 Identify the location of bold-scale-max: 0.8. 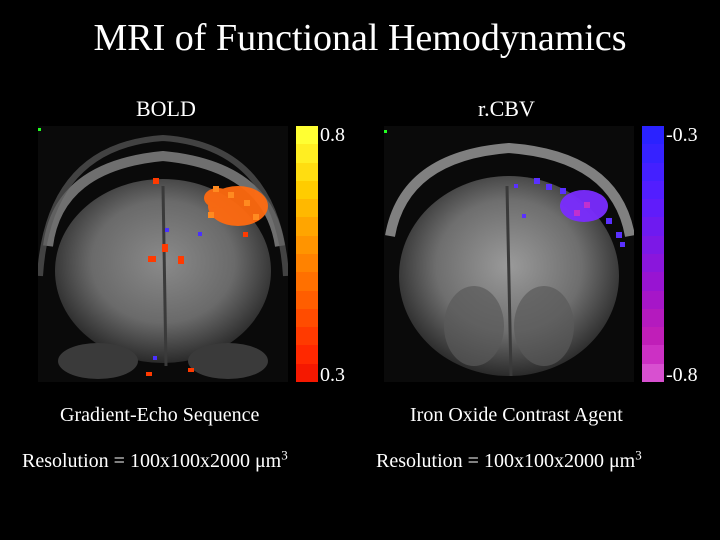
(332, 135).